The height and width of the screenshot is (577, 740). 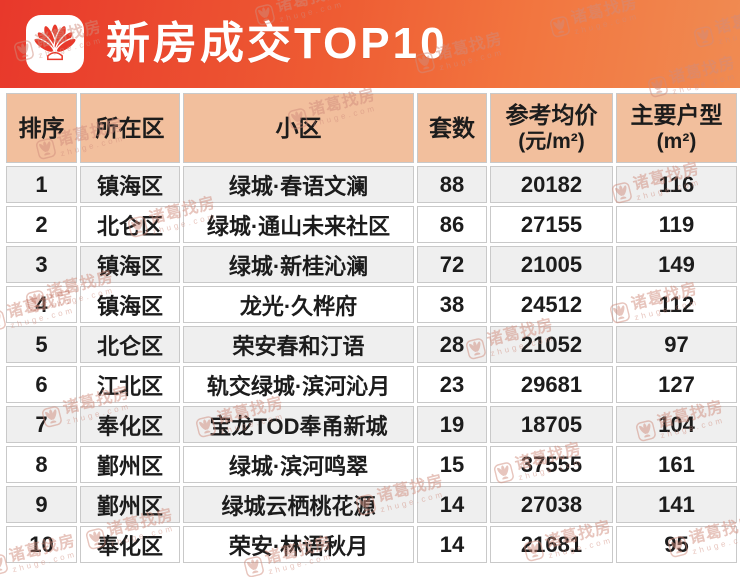 What do you see at coordinates (551, 142) in the screenshot?
I see `column-header-unit: (元/m²)` at bounding box center [551, 142].